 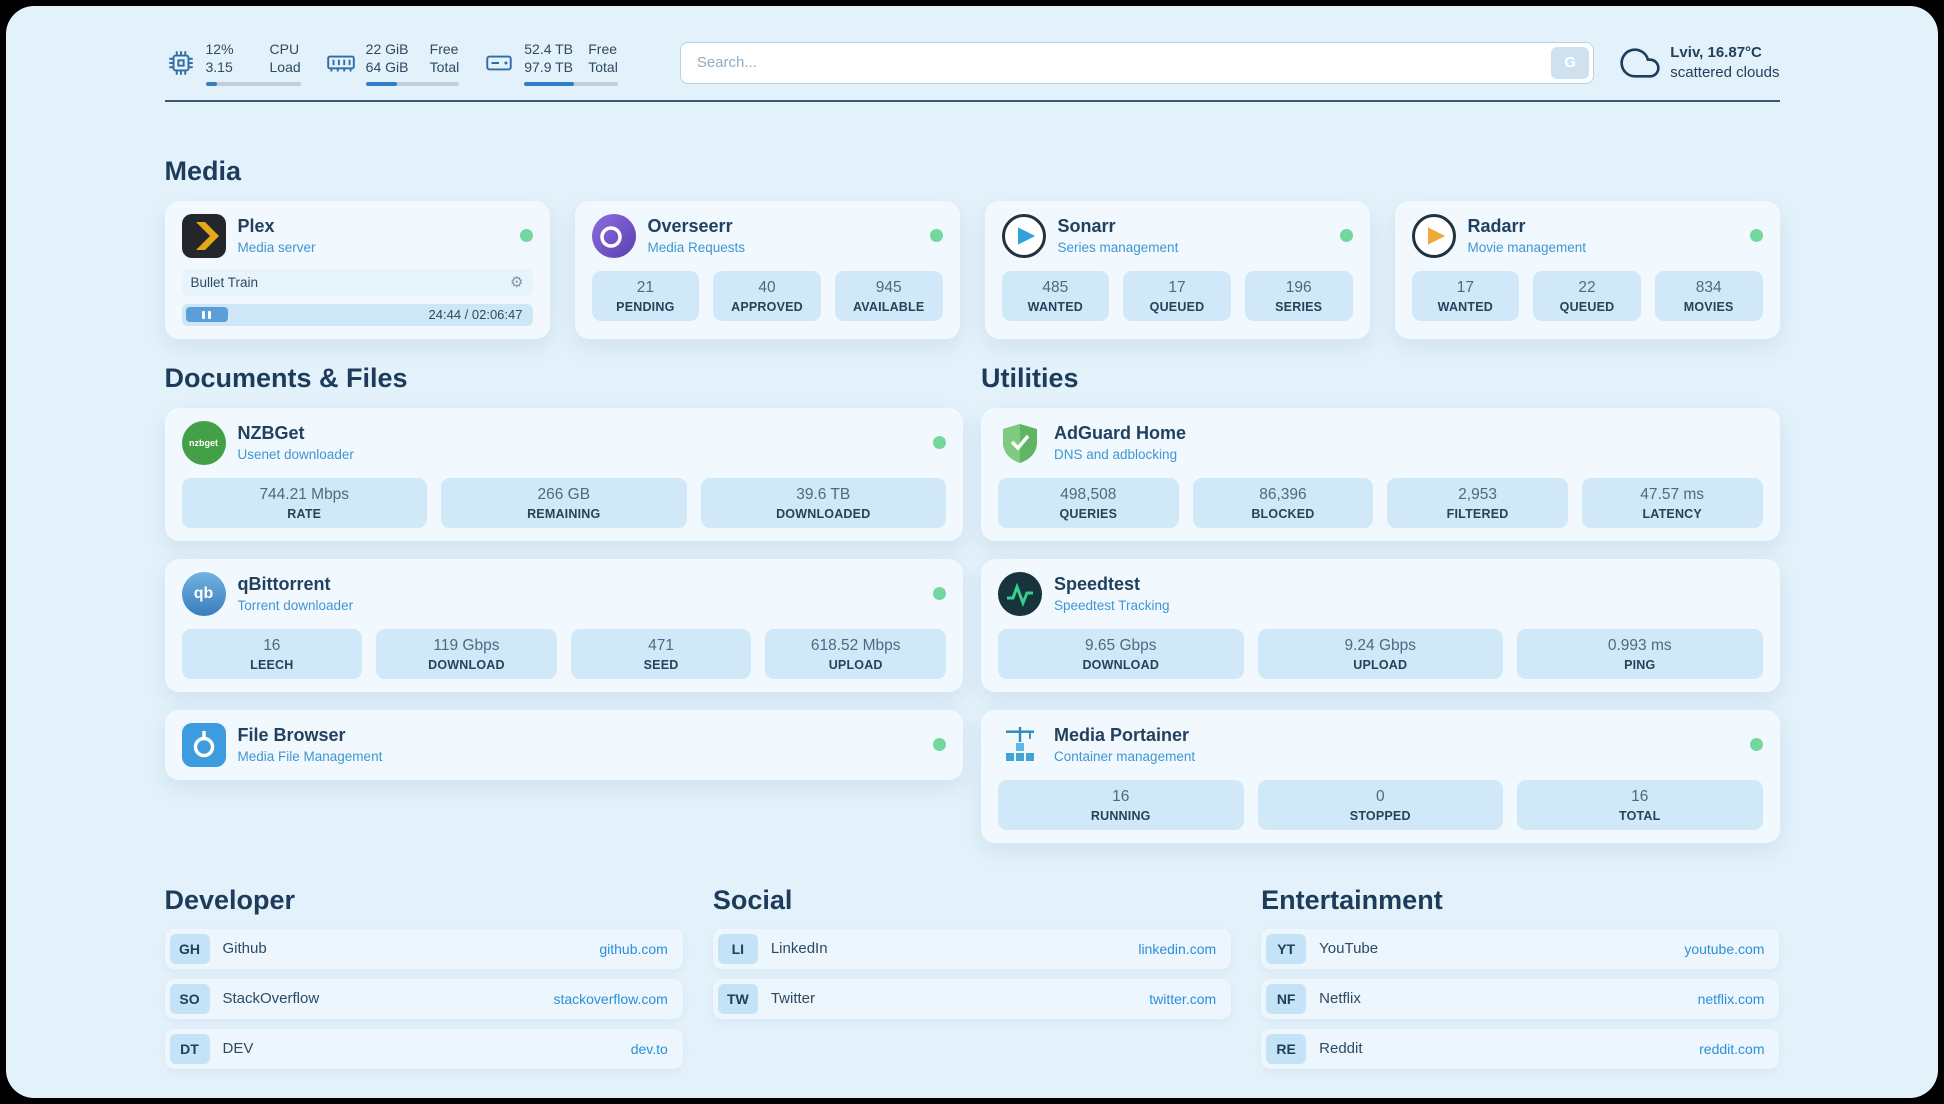 What do you see at coordinates (341, 63) in the screenshot?
I see `ram-icon` at bounding box center [341, 63].